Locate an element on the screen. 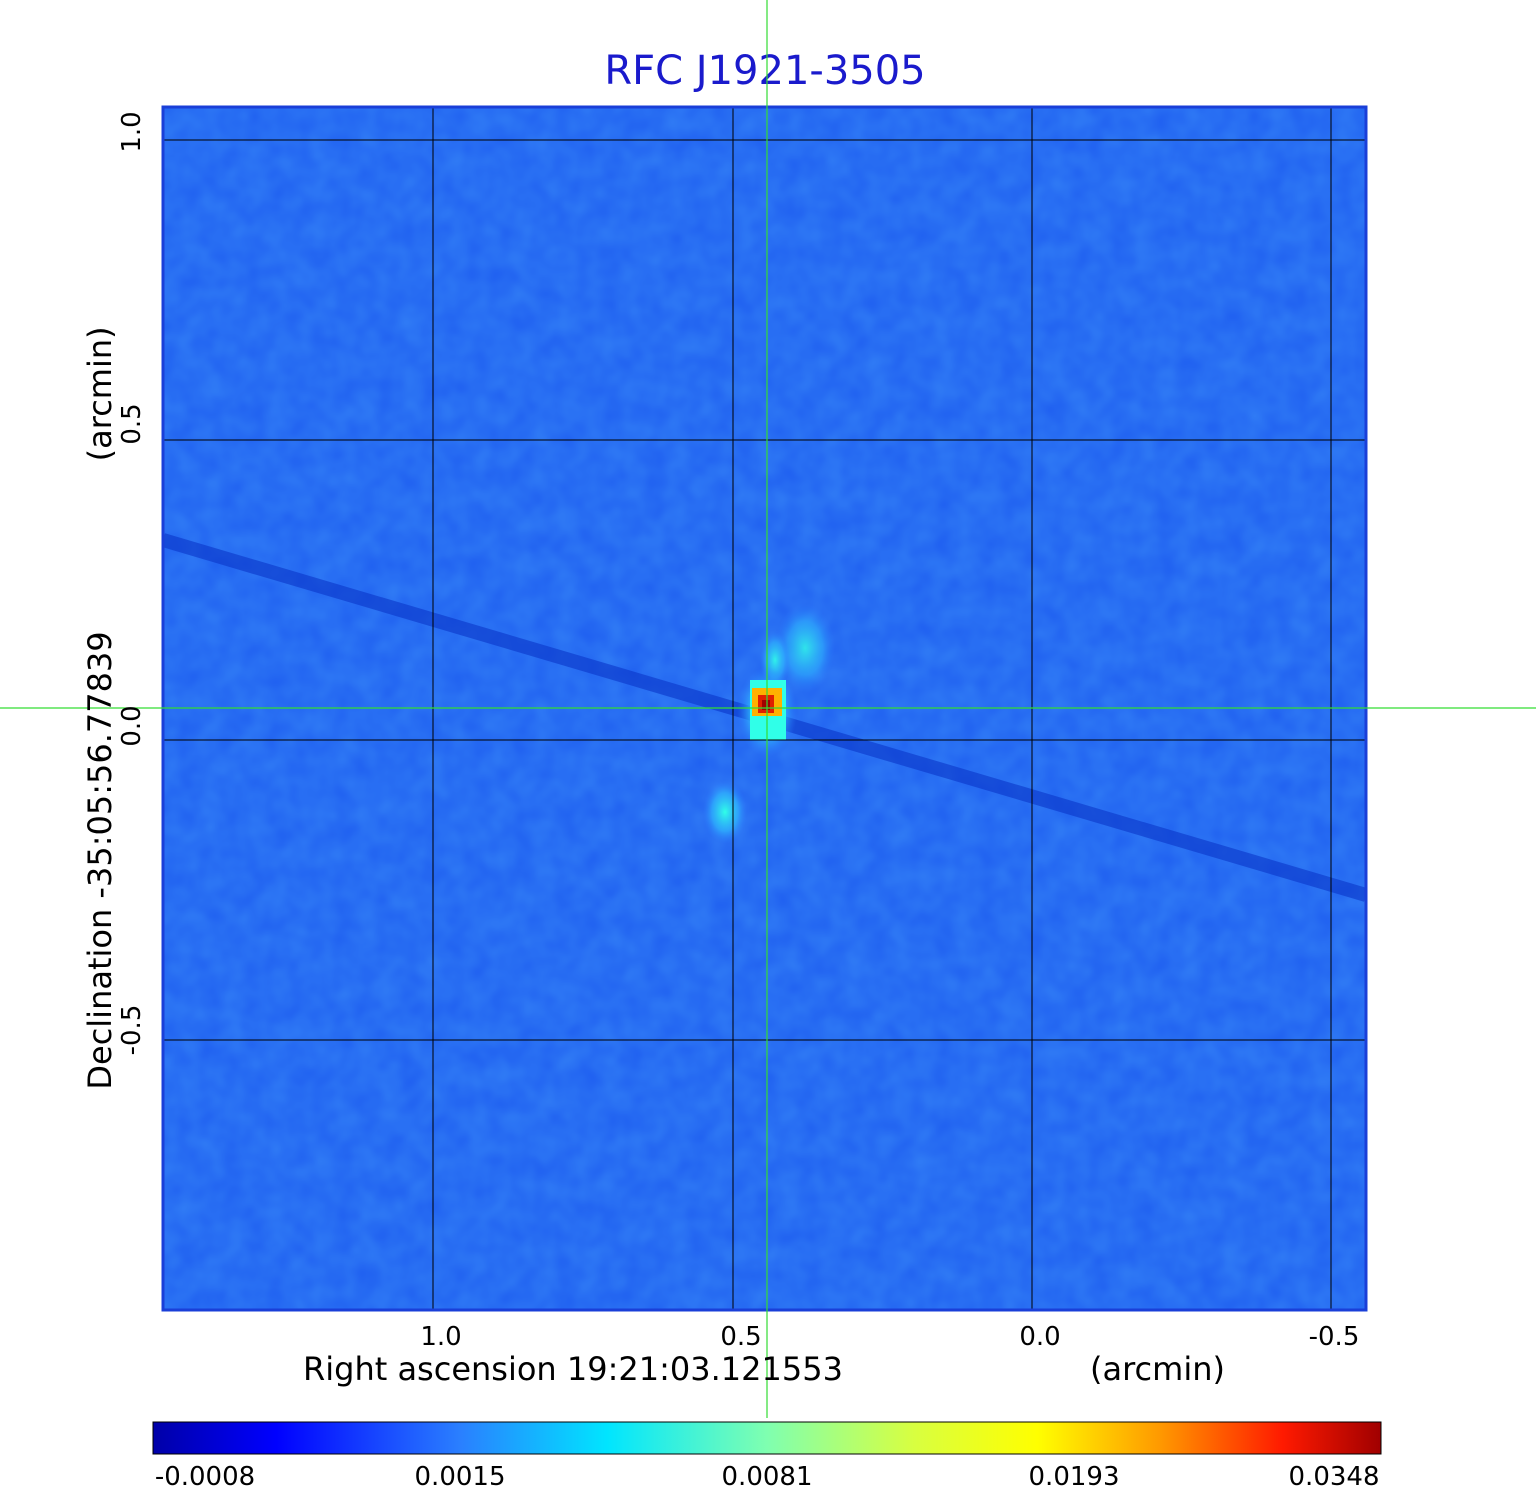  y-tick-label: 0.5 is located at coordinates (132, 424).